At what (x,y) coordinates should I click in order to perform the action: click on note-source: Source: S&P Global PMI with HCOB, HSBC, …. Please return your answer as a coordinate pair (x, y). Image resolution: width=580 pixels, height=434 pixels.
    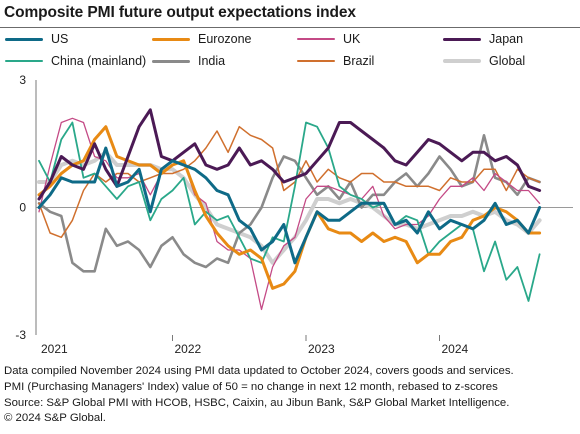
    Looking at the image, I should click on (257, 402).